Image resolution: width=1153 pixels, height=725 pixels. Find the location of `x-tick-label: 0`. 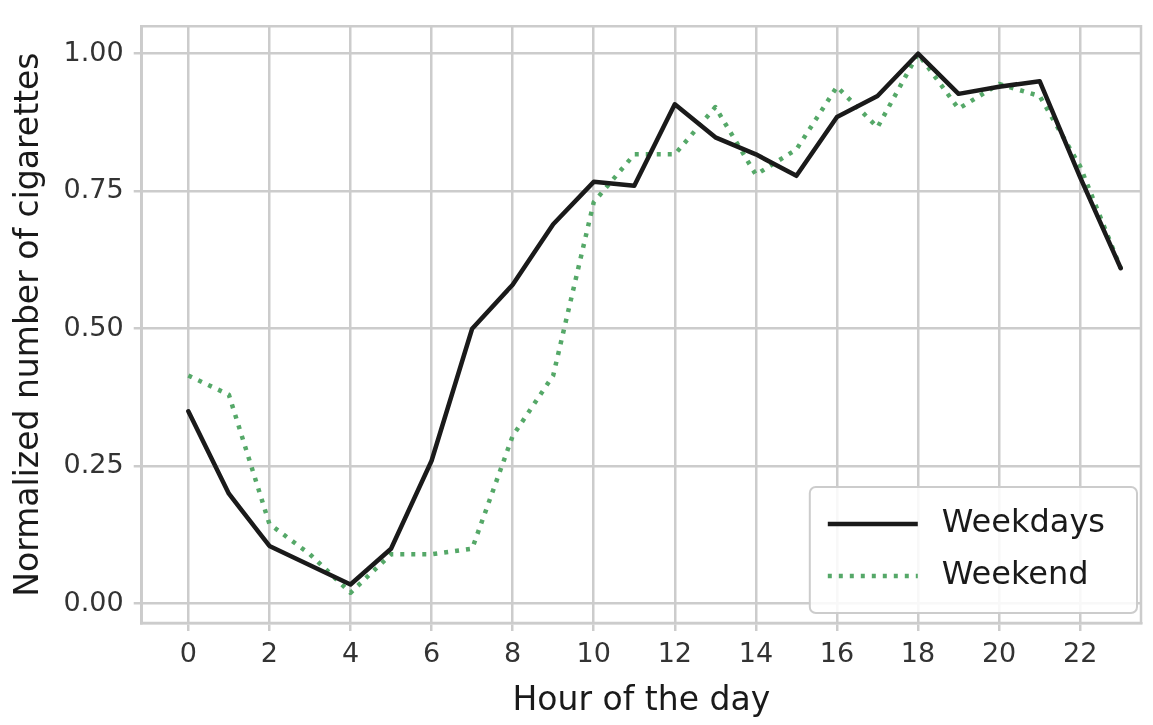

x-tick-label: 0 is located at coordinates (188, 653).